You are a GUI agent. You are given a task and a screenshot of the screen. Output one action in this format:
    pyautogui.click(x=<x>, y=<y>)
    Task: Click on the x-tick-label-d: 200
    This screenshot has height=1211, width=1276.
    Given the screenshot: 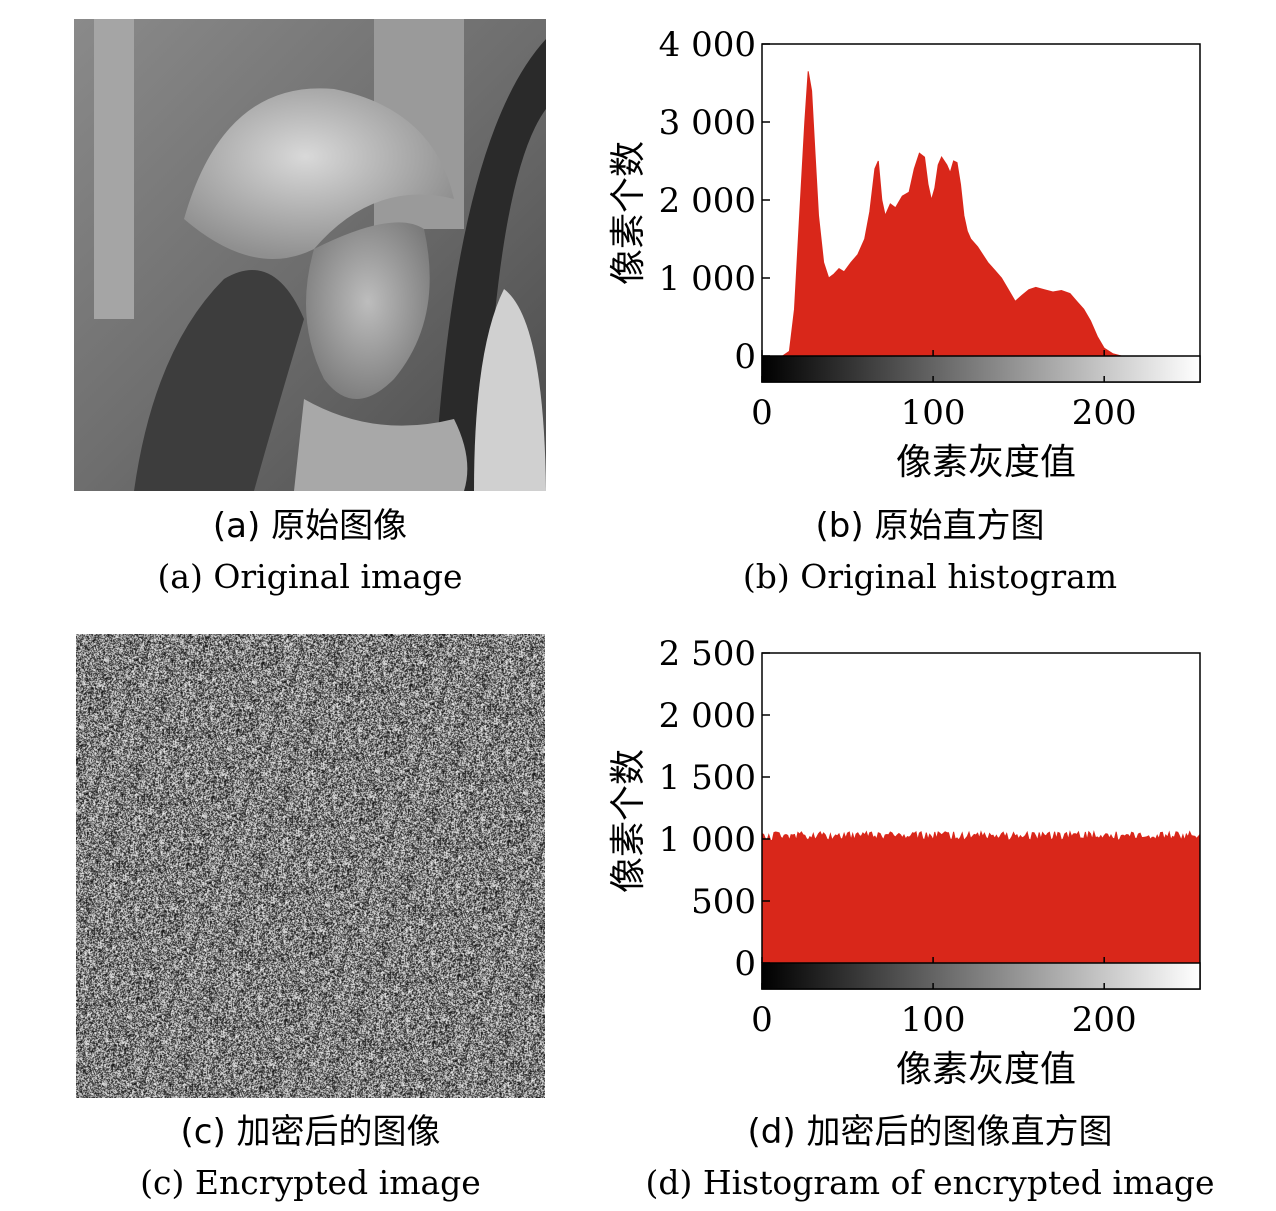 What is the action you would take?
    pyautogui.click(x=1104, y=1020)
    